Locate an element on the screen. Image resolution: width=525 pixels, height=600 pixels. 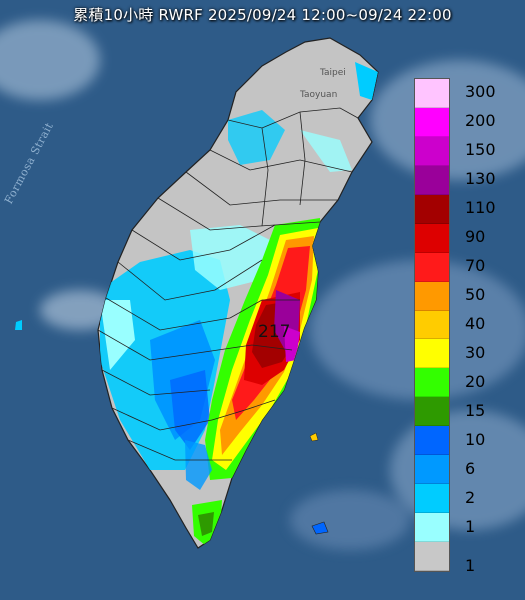
legend-label: 30 is located at coordinates (475, 352).